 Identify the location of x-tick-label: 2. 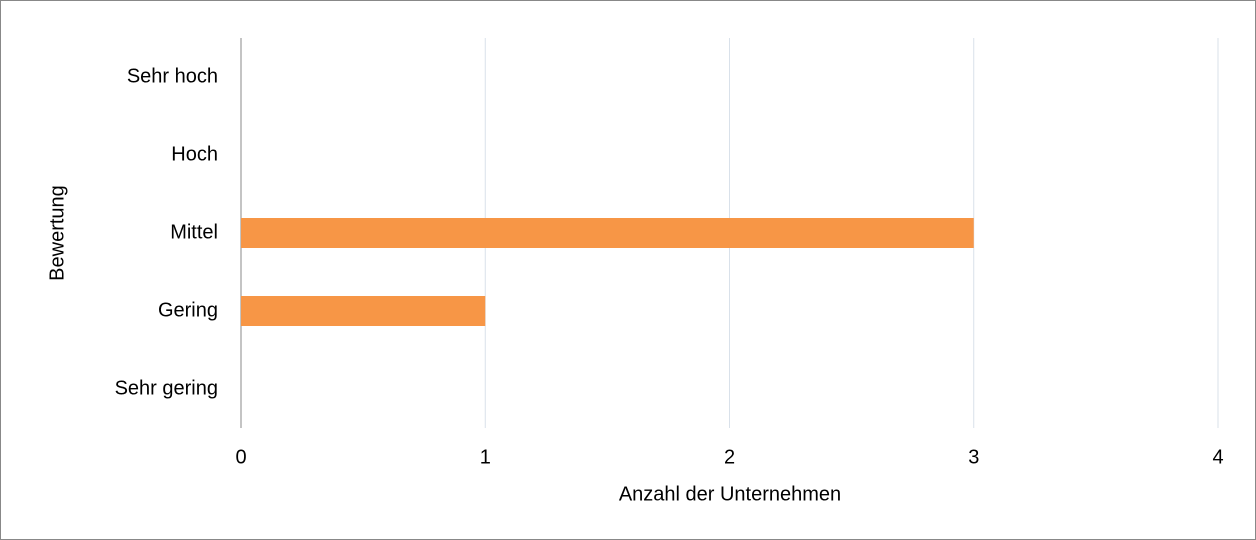
(729, 457).